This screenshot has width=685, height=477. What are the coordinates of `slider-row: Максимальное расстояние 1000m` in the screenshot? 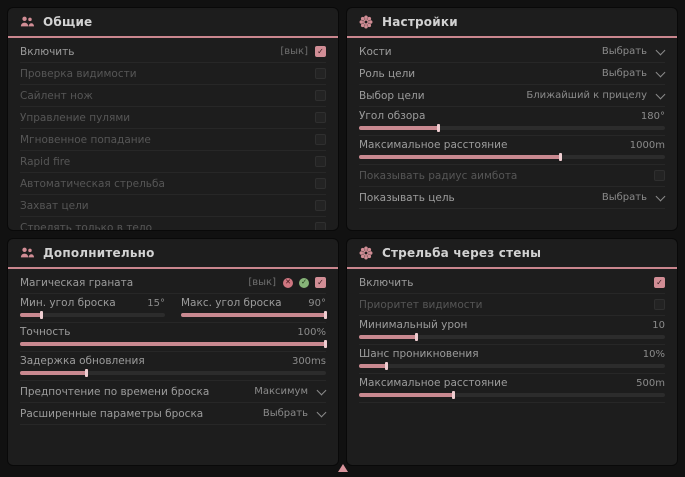 It's located at (512, 150).